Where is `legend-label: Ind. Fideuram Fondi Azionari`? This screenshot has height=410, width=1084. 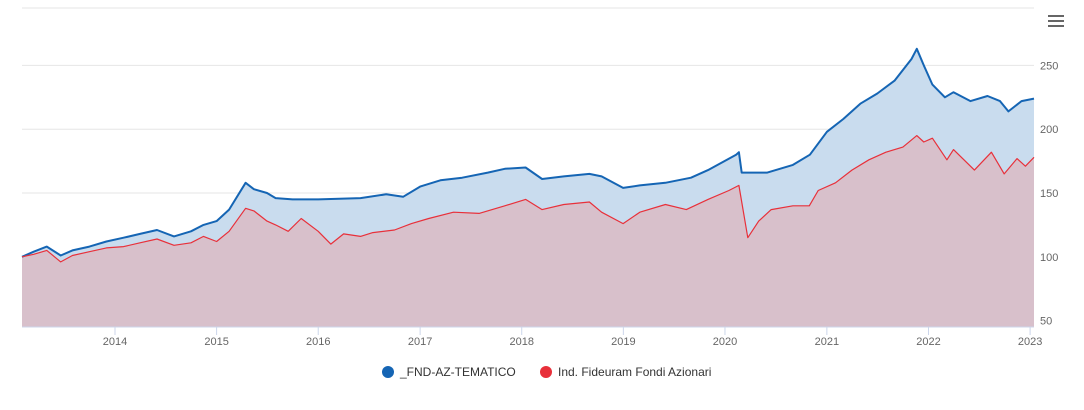
legend-label: Ind. Fideuram Fondi Azionari is located at coordinates (634, 372).